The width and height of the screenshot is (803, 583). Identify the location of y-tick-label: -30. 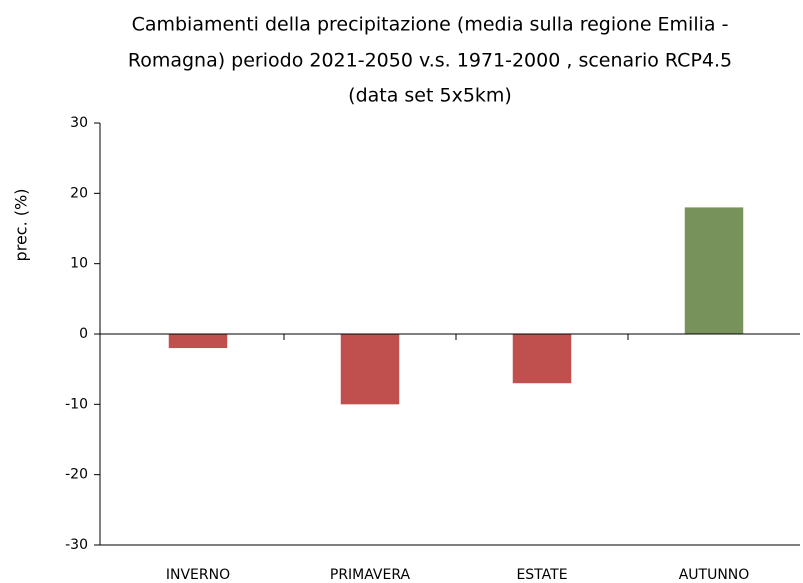
(76, 545).